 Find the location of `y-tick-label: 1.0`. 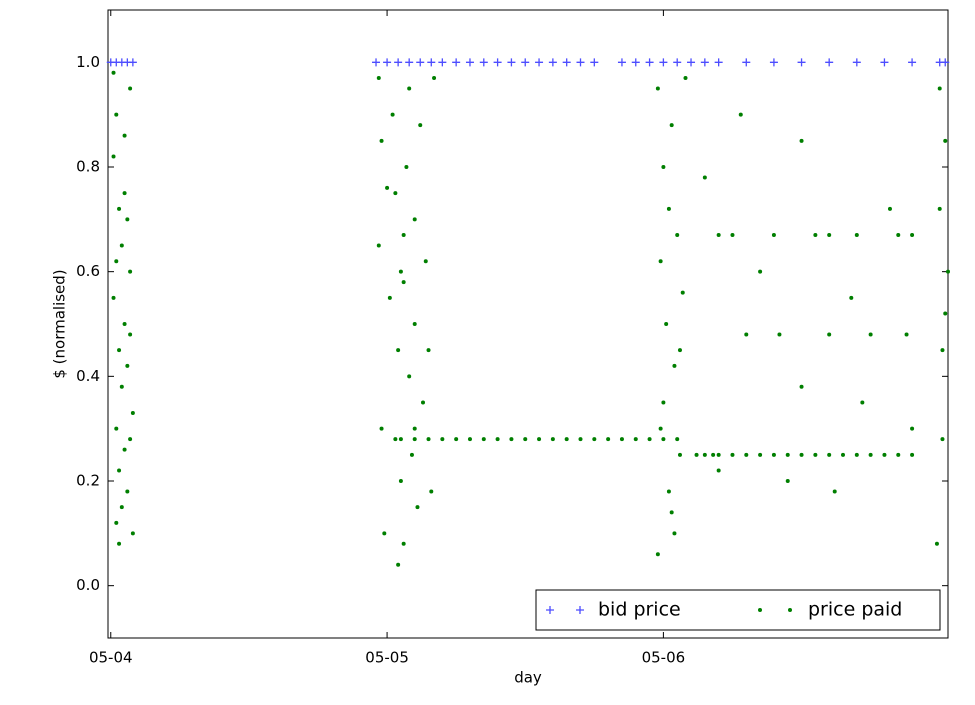

y-tick-label: 1.0 is located at coordinates (88, 62).